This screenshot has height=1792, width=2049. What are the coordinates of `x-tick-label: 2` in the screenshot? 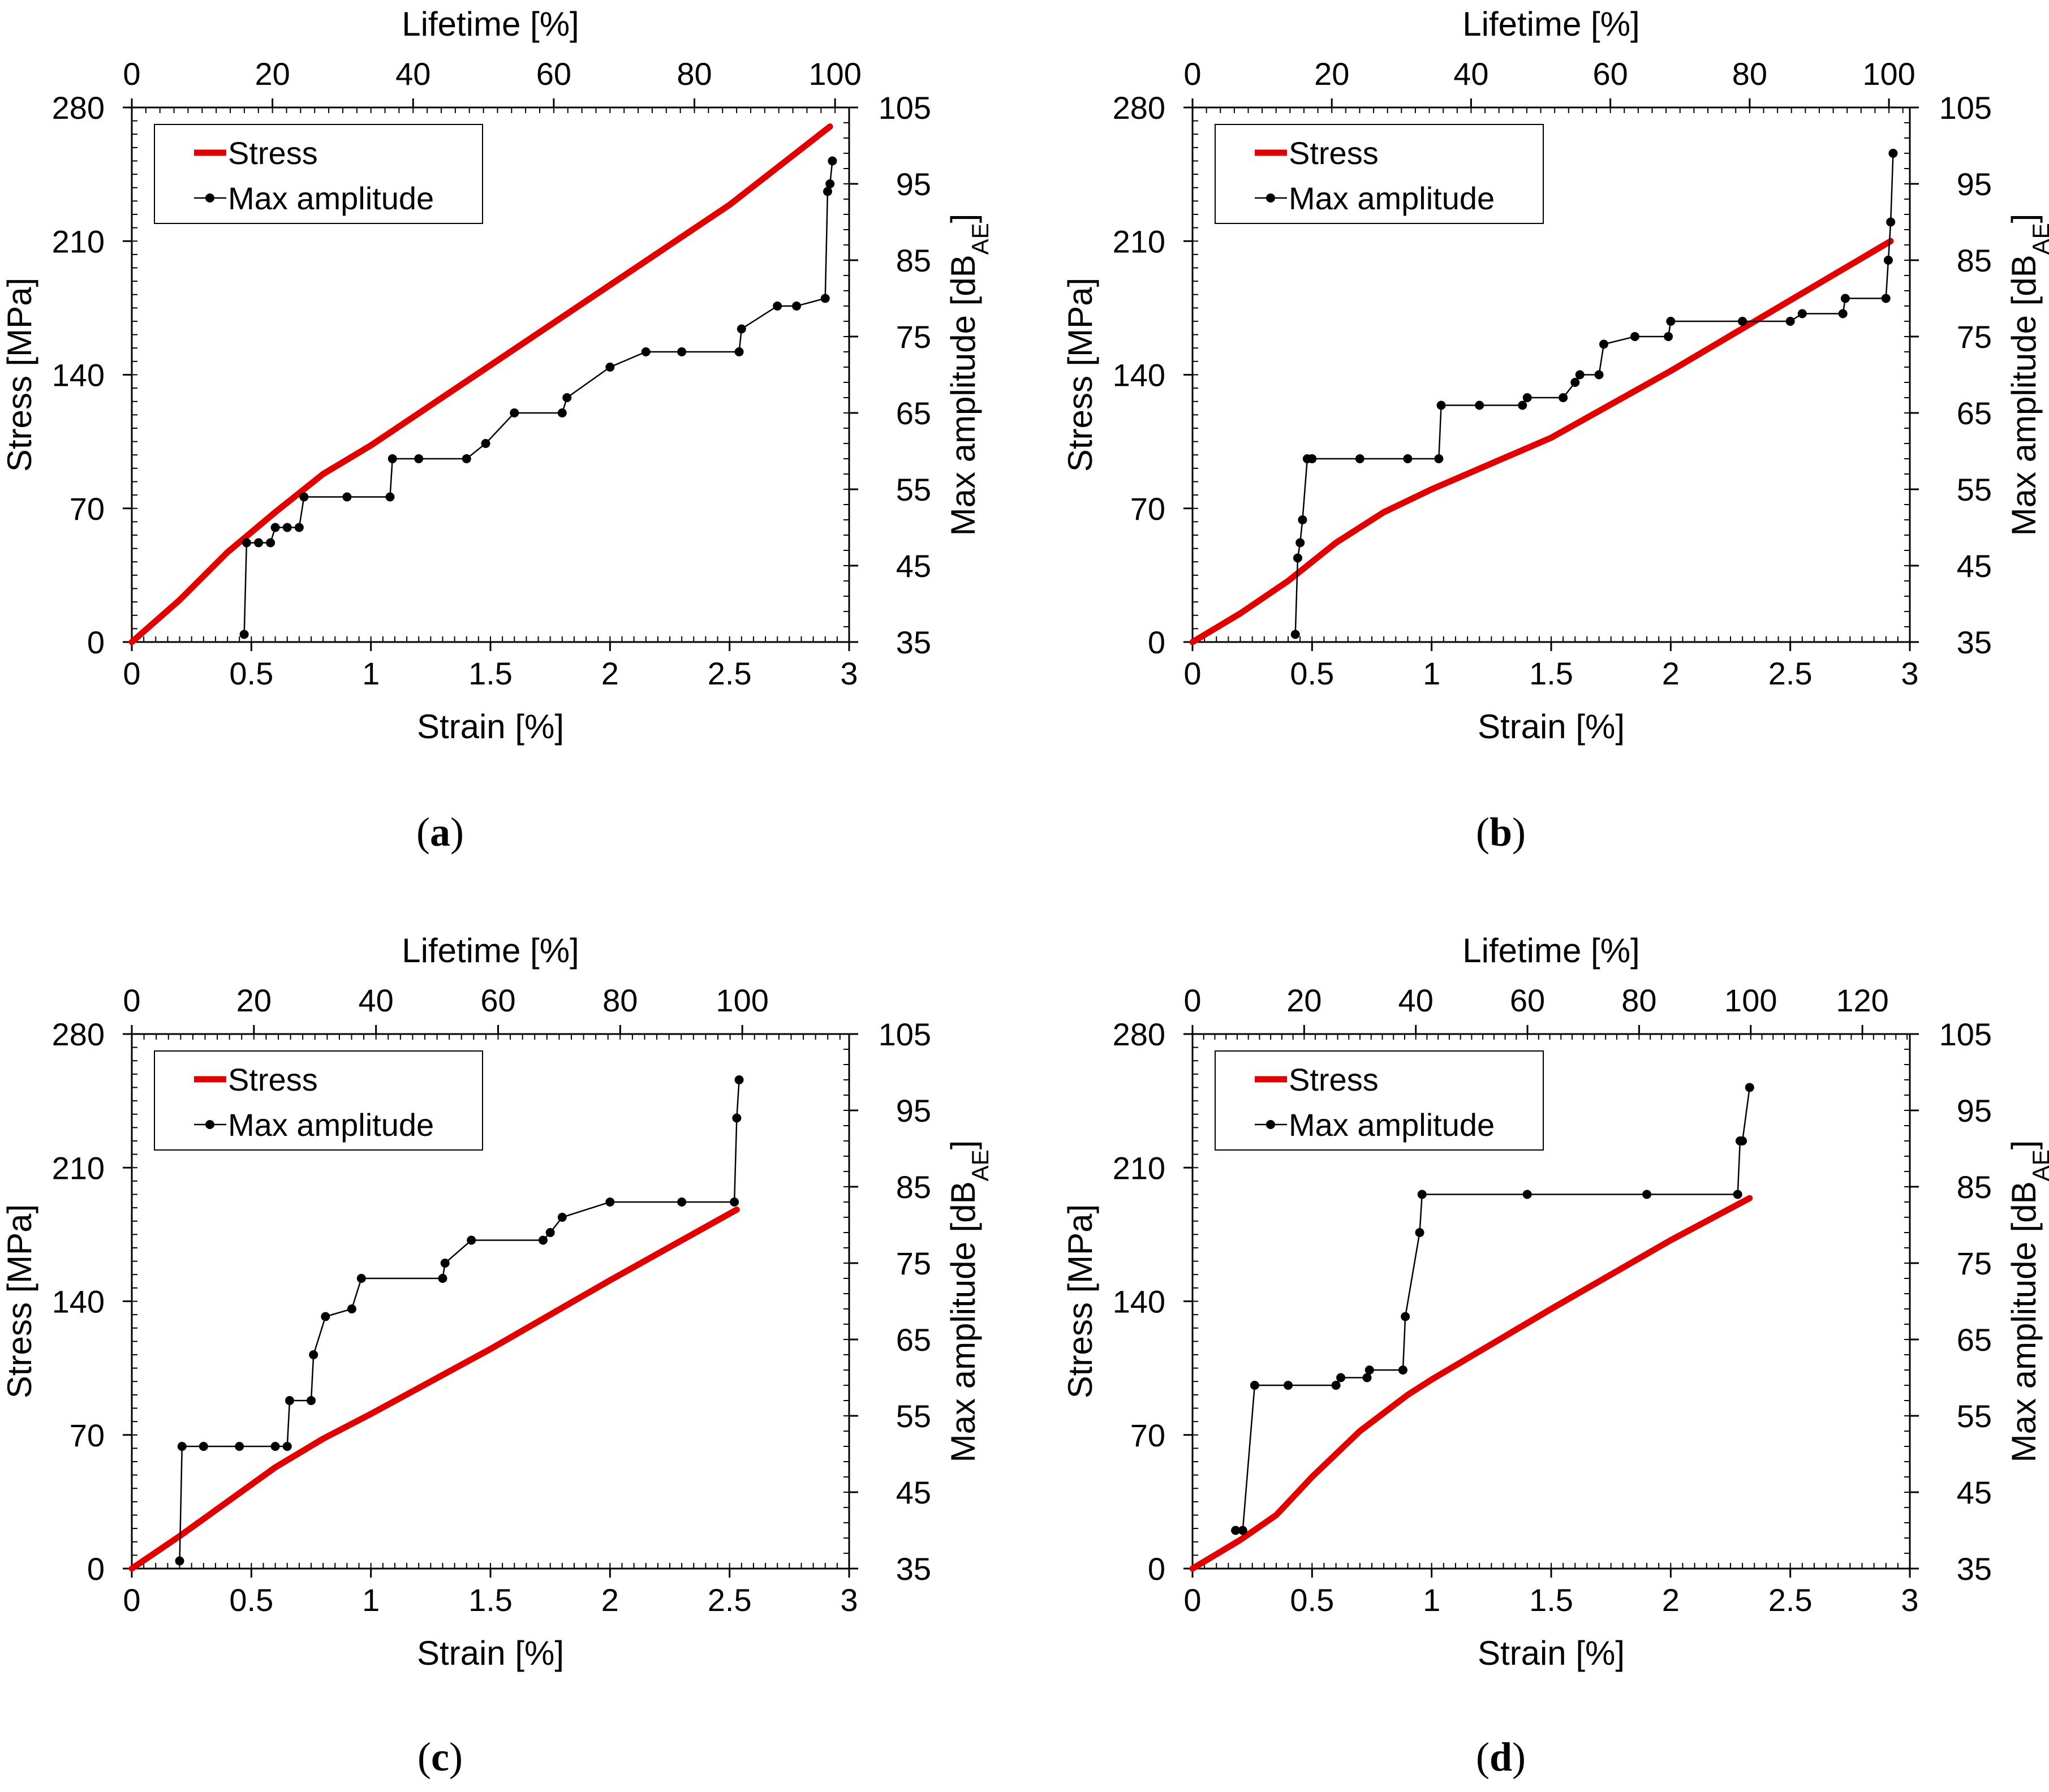 It's located at (1671, 673).